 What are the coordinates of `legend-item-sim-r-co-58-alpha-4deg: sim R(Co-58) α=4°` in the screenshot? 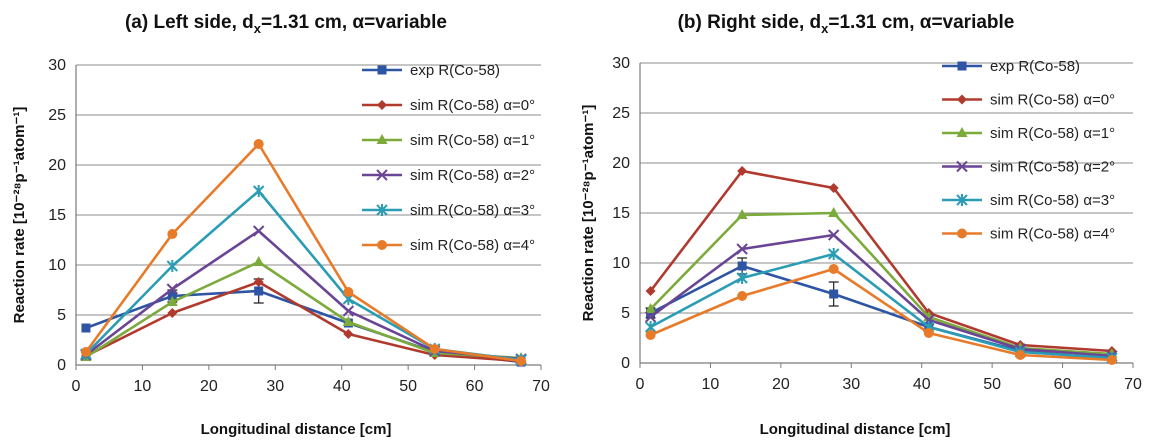 It's located at (1028, 234).